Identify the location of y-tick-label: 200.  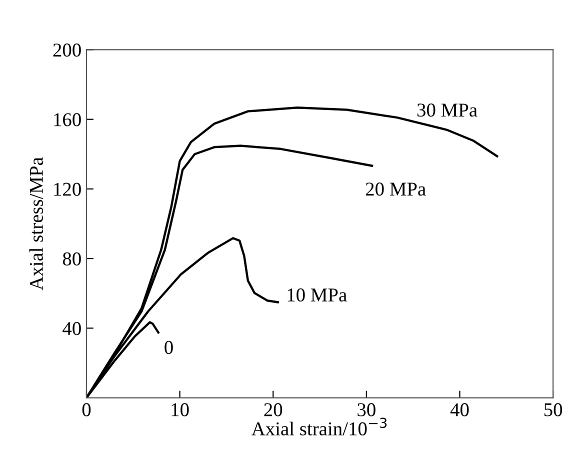
(67, 50).